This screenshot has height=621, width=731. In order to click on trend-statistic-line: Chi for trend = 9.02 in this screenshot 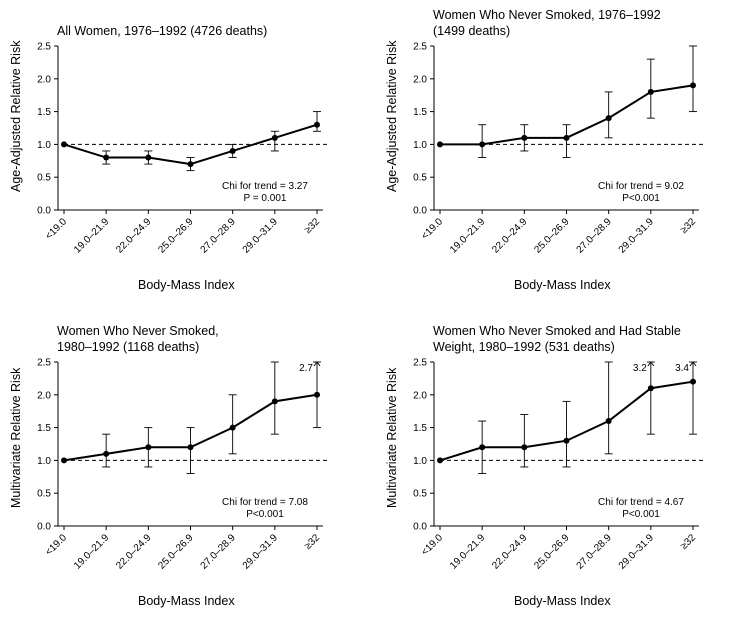, I will do `click(641, 186)`.